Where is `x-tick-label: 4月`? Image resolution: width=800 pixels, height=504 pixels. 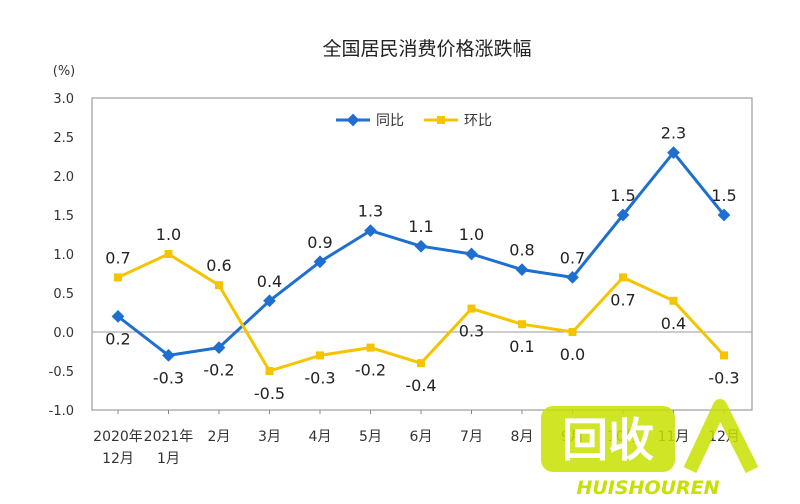 x-tick-label: 4月 is located at coordinates (320, 437).